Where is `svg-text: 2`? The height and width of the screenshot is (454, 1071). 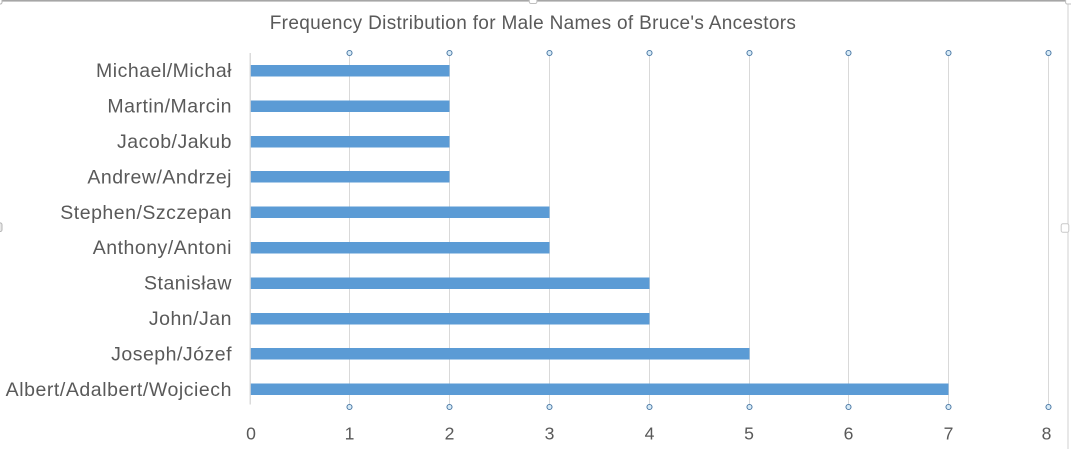 svg-text: 2 is located at coordinates (450, 434).